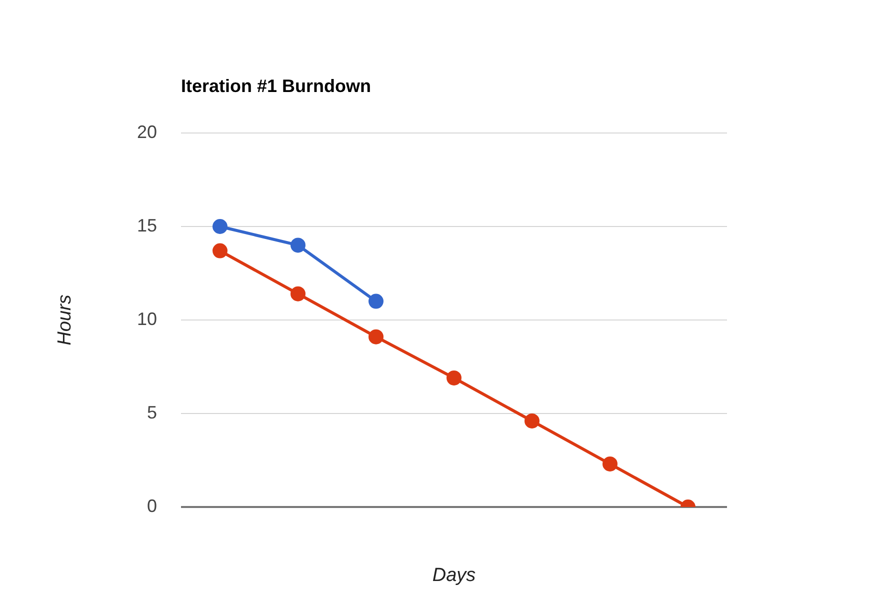 This screenshot has height=613, width=885. I want to click on y-tick-label: 15, so click(146, 225).